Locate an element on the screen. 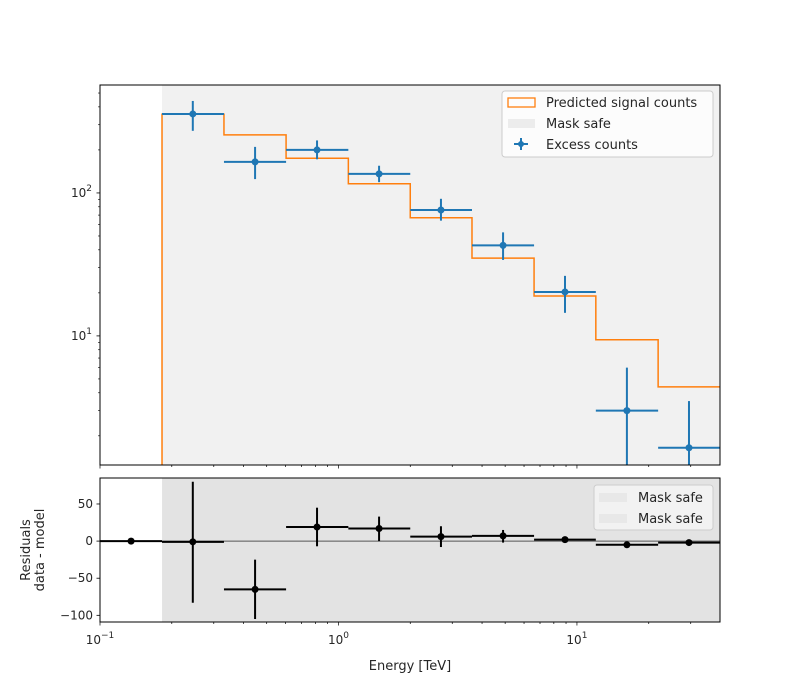  x-tick-exponent: −1 is located at coordinates (107, 636).